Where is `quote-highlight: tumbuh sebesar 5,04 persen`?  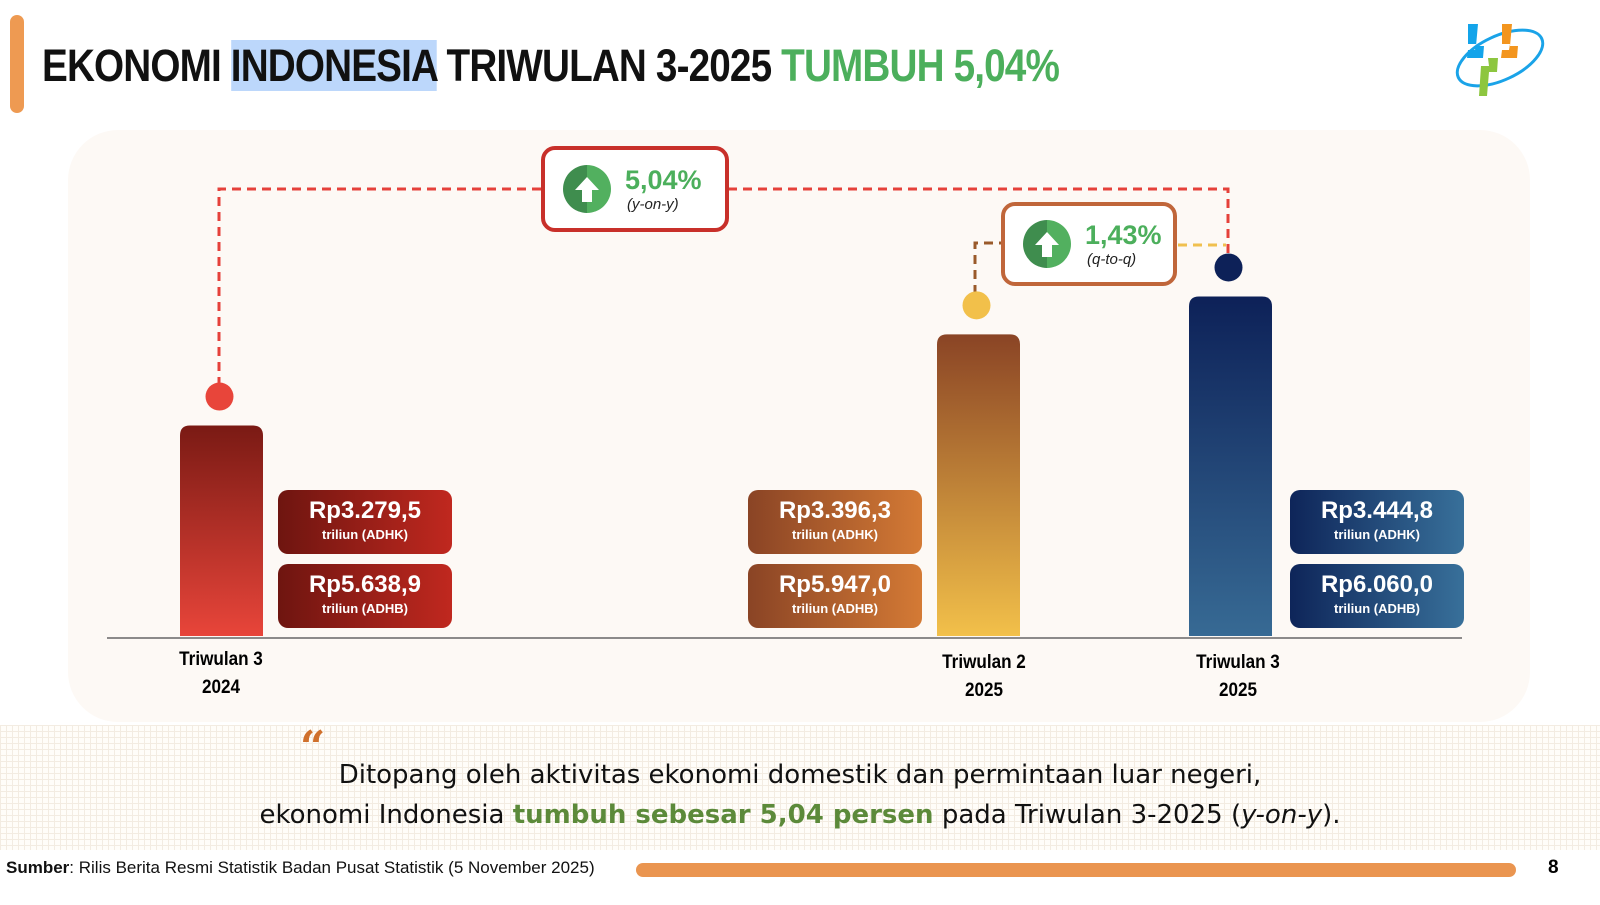 quote-highlight: tumbuh sebesar 5,04 persen is located at coordinates (723, 815).